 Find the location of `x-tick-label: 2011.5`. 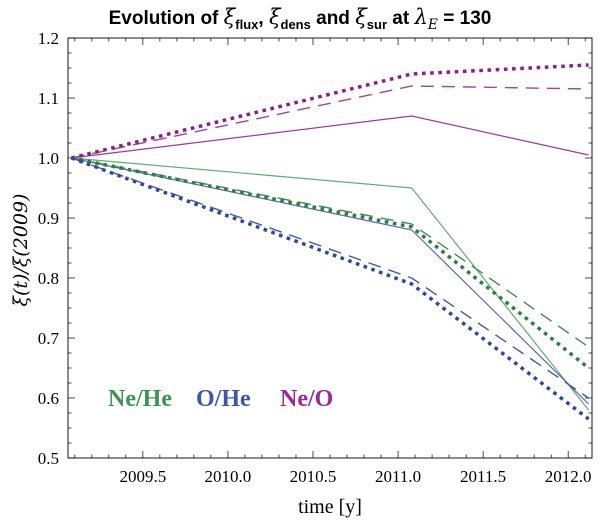

x-tick-label: 2011.5 is located at coordinates (483, 476).